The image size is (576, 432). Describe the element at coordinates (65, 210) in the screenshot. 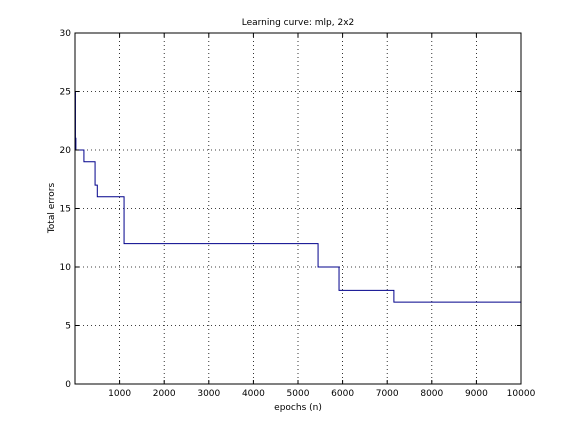

I see `y-tick-label: 15` at that location.